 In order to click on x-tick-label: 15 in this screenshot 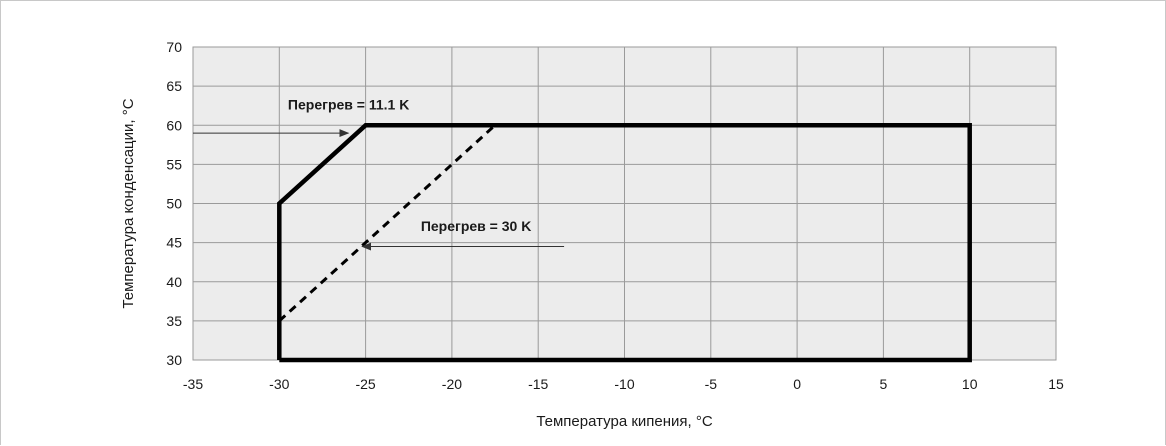, I will do `click(1056, 384)`.